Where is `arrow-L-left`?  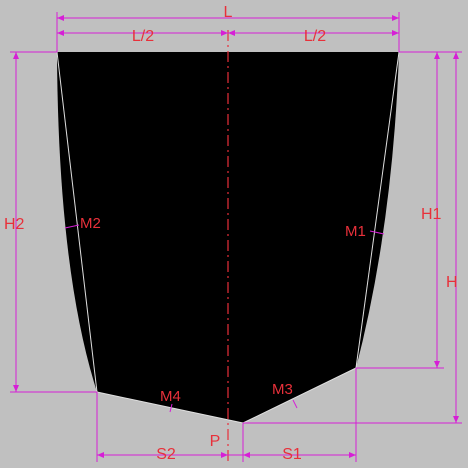 arrow-L-left is located at coordinates (60, 18).